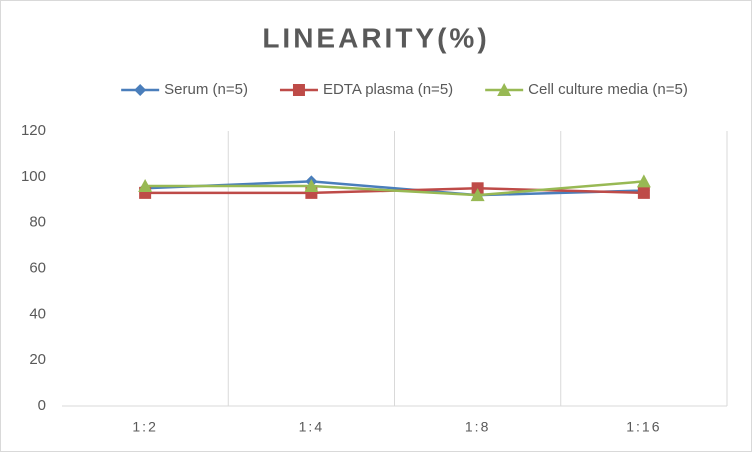  What do you see at coordinates (608, 89) in the screenshot?
I see `legend-label: Cell culture media (n=5)` at bounding box center [608, 89].